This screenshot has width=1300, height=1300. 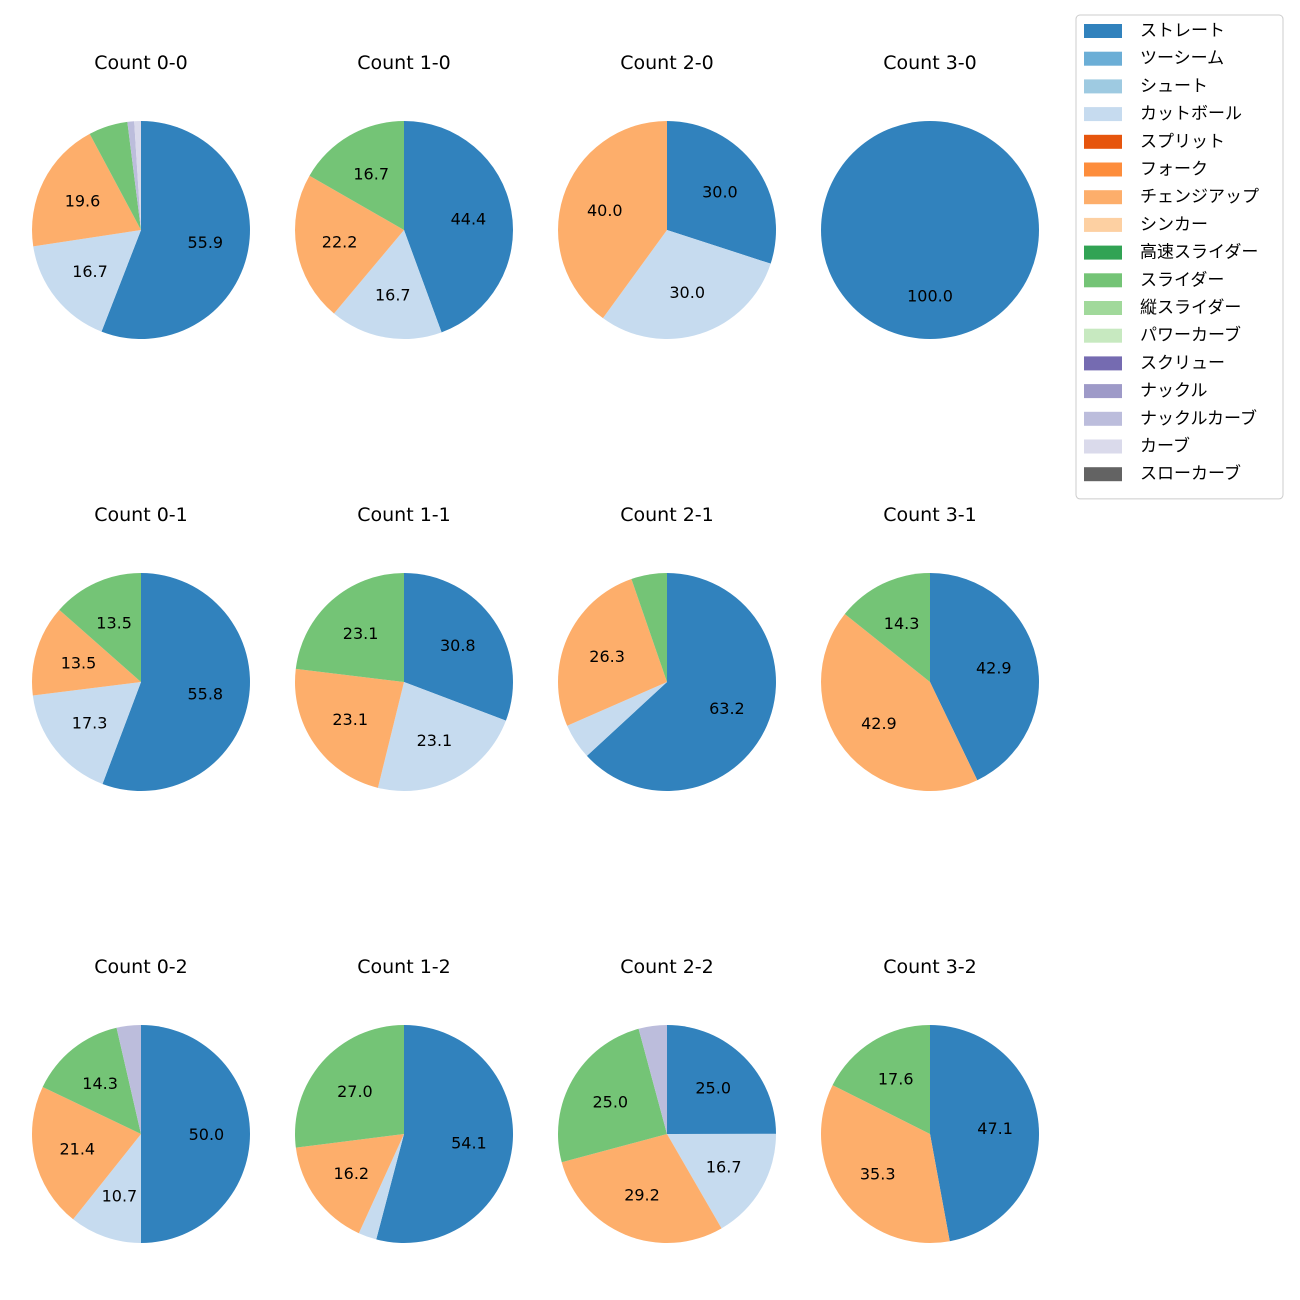 What do you see at coordinates (667, 515) in the screenshot?
I see `pie-title: Count 2-1` at bounding box center [667, 515].